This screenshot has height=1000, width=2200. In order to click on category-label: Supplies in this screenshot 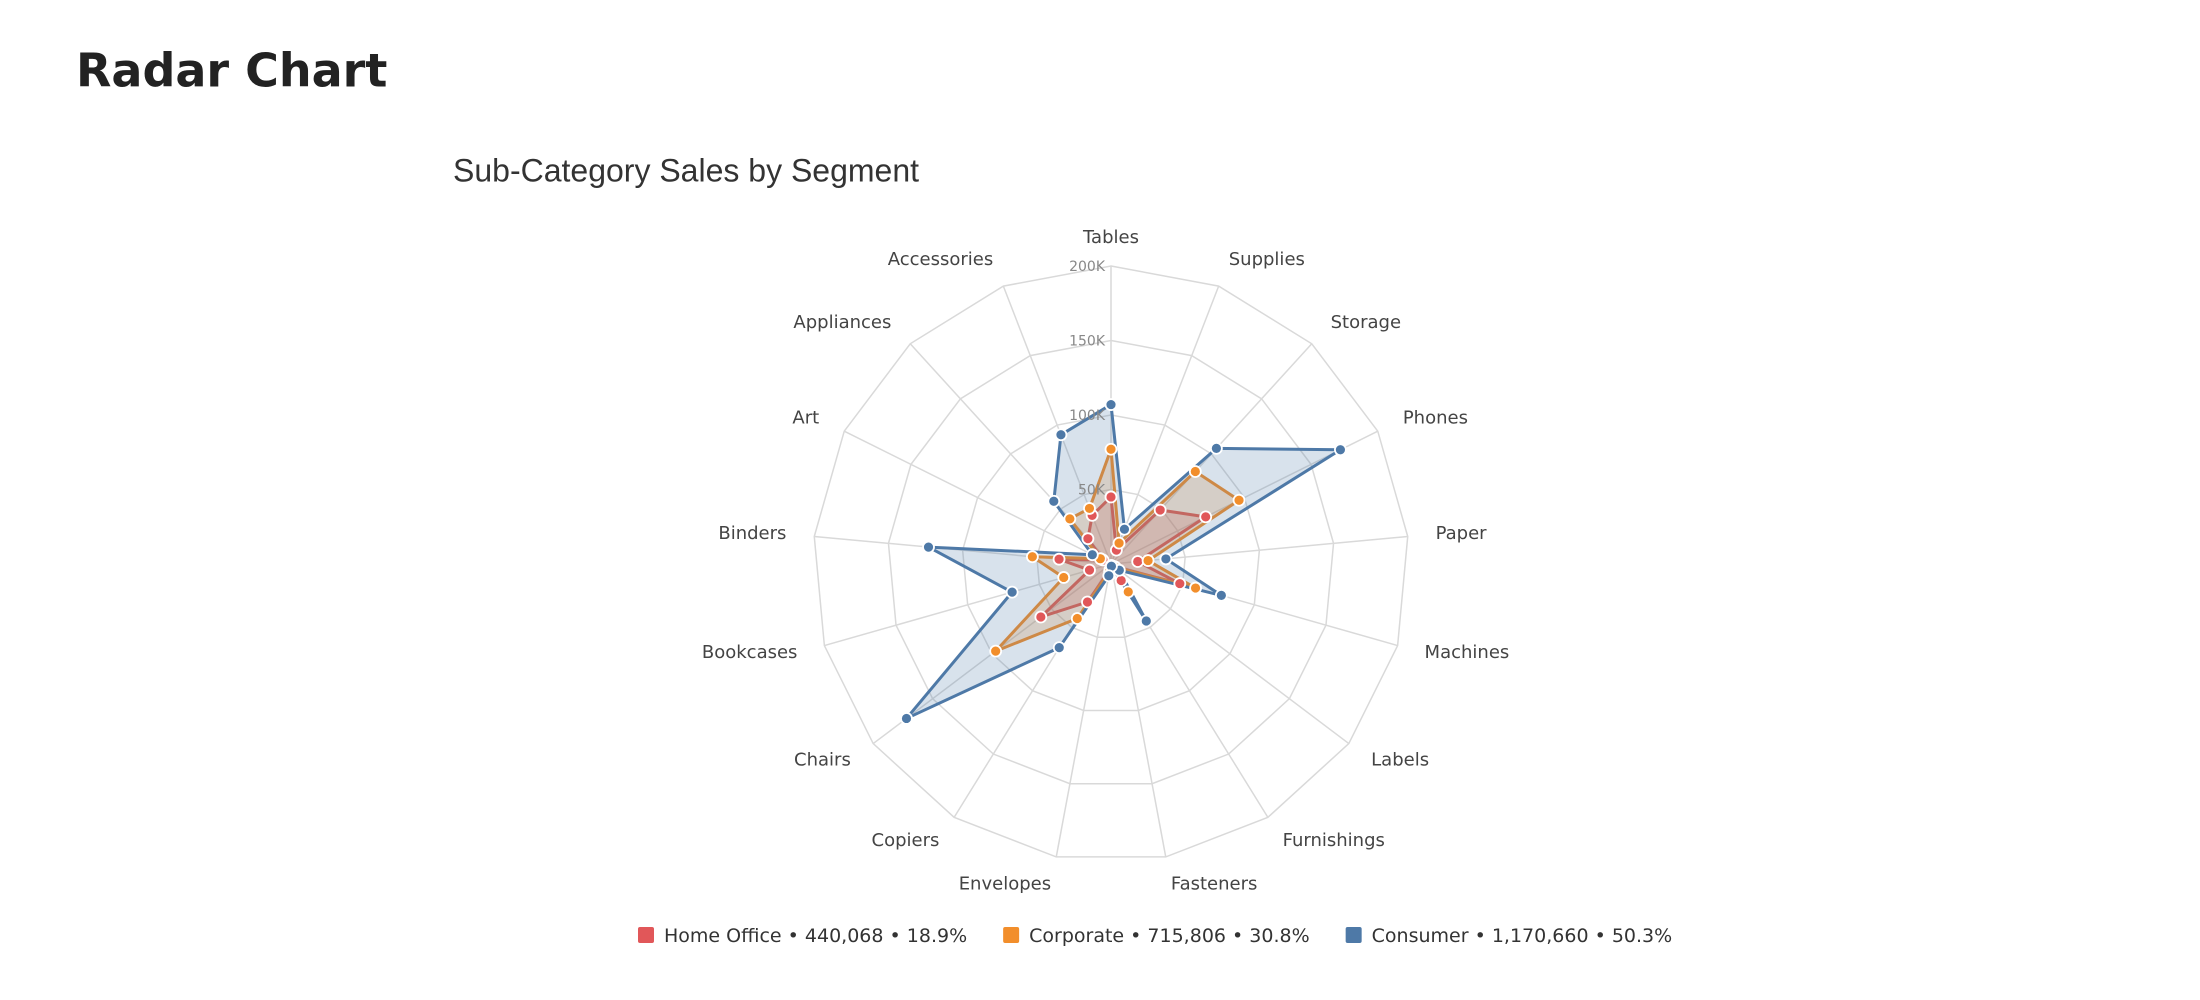, I will do `click(1267, 259)`.